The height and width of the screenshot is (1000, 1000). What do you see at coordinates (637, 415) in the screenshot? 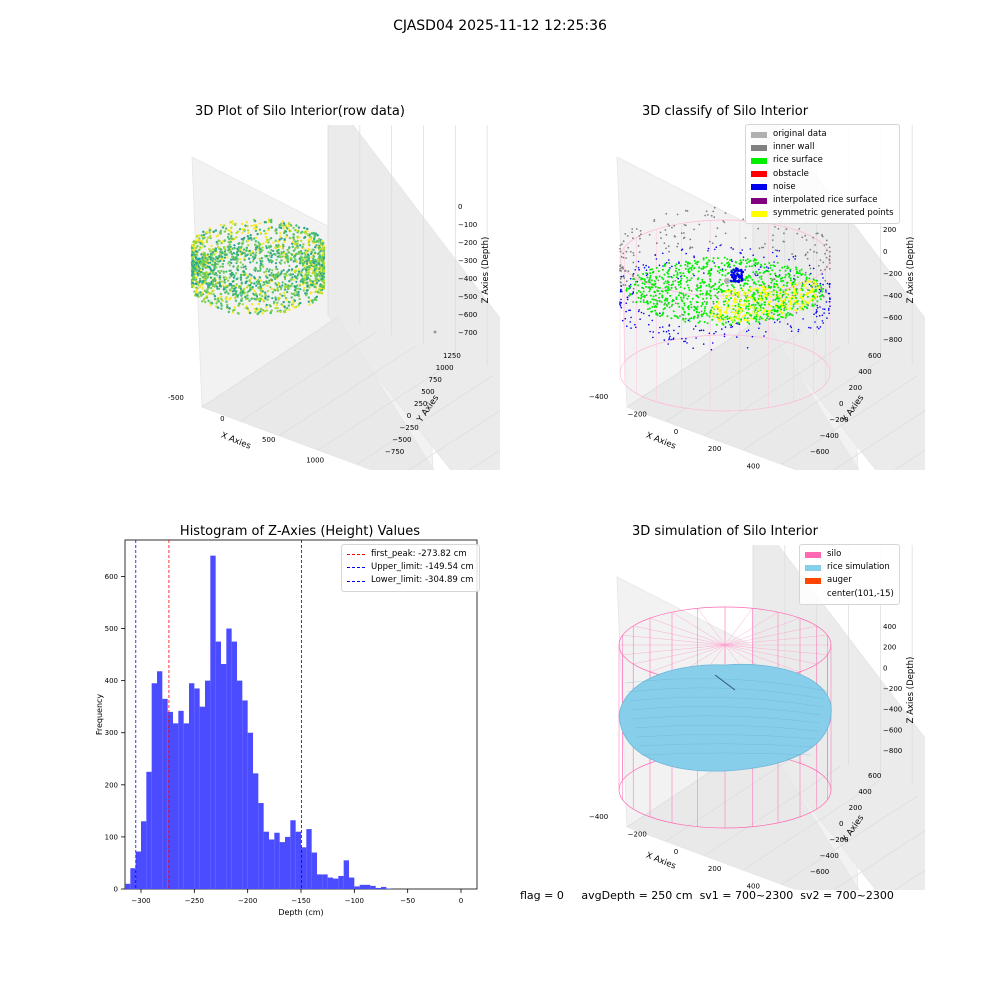
I see `x-tick-label: −200` at bounding box center [637, 415].